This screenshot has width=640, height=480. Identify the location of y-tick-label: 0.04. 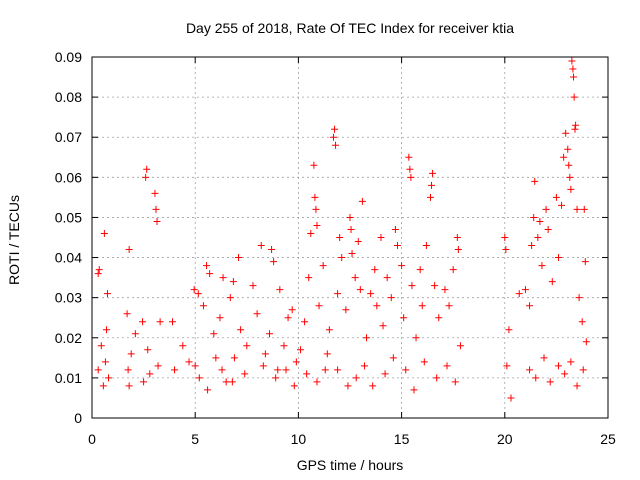
(68, 258).